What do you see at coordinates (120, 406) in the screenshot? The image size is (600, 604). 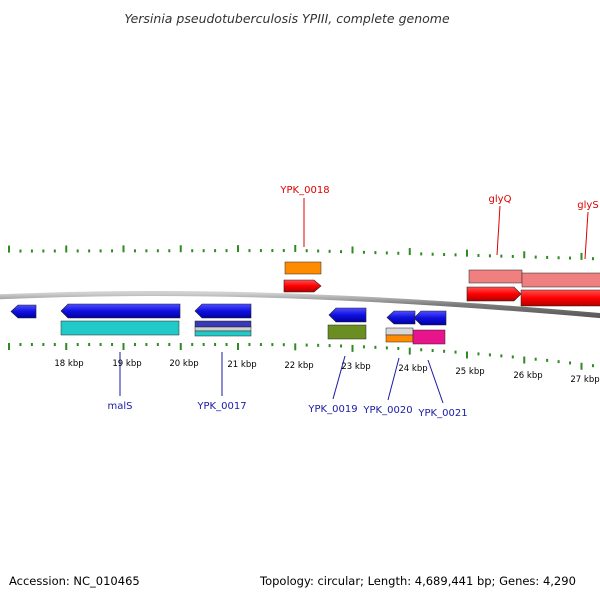 I see `gene-label-mals: malS` at bounding box center [120, 406].